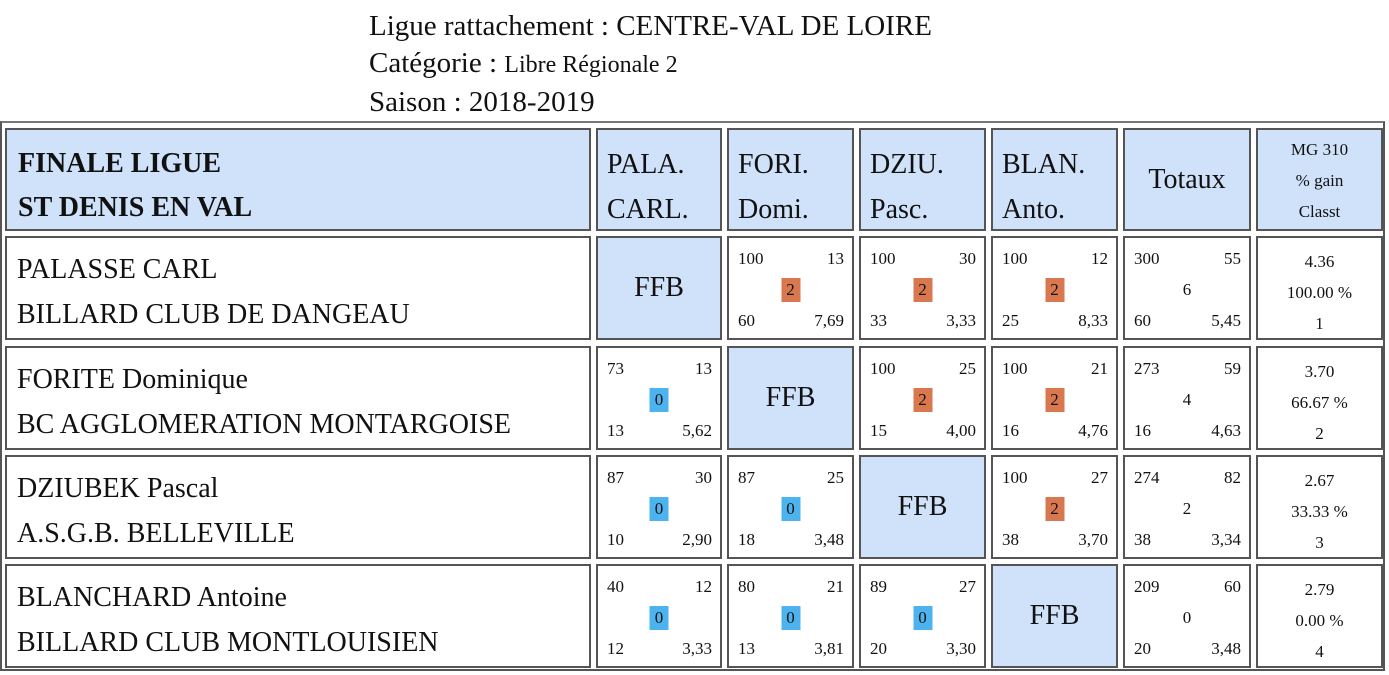 The width and height of the screenshot is (1389, 675). I want to click on player-club: BILLARD CLUB DE DANGEAU, so click(213, 314).